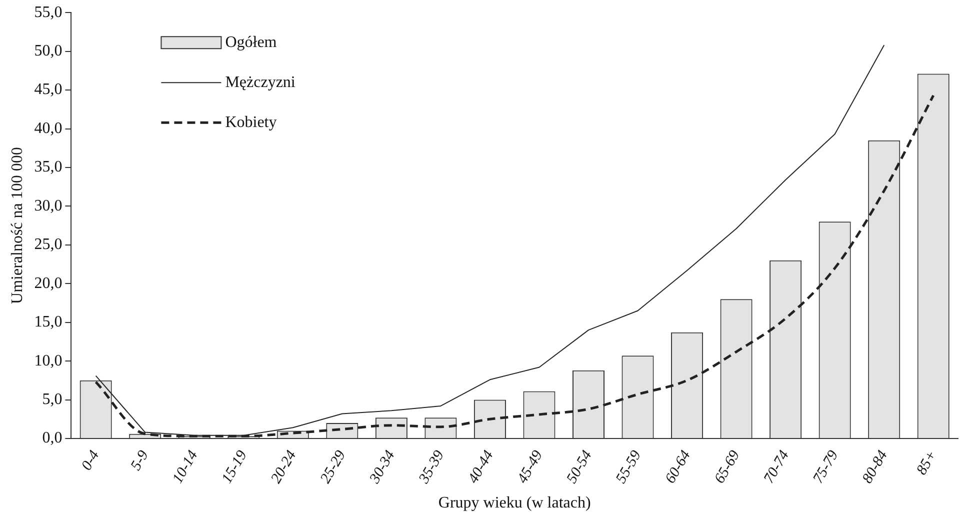  What do you see at coordinates (48, 51) in the screenshot?
I see `y-tick-label: 50,0` at bounding box center [48, 51].